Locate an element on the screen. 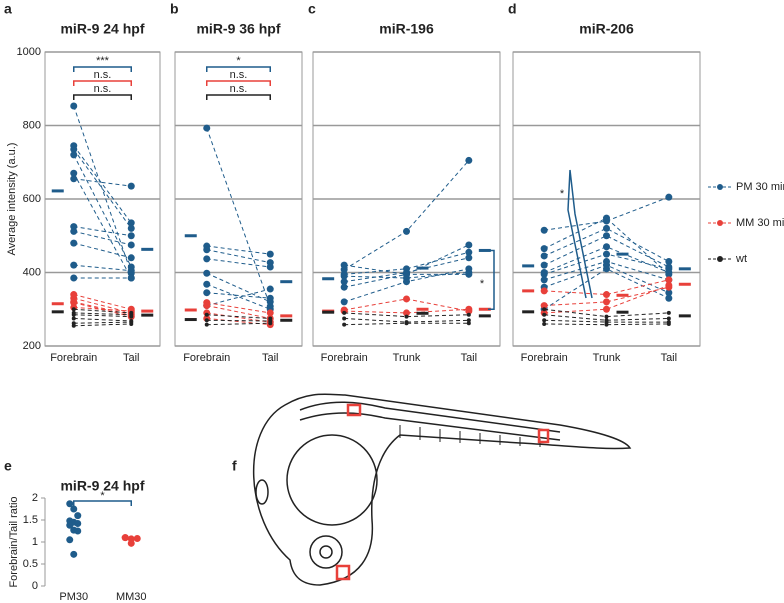 The image size is (784, 603). y-tick-label: 200 is located at coordinates (32, 346).